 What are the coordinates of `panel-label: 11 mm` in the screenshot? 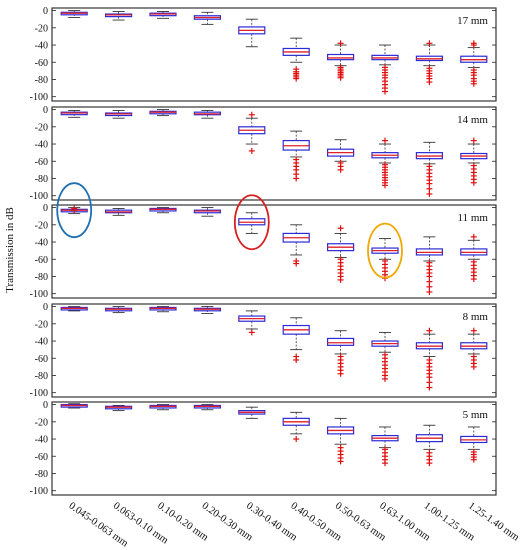 It's located at (473, 218).